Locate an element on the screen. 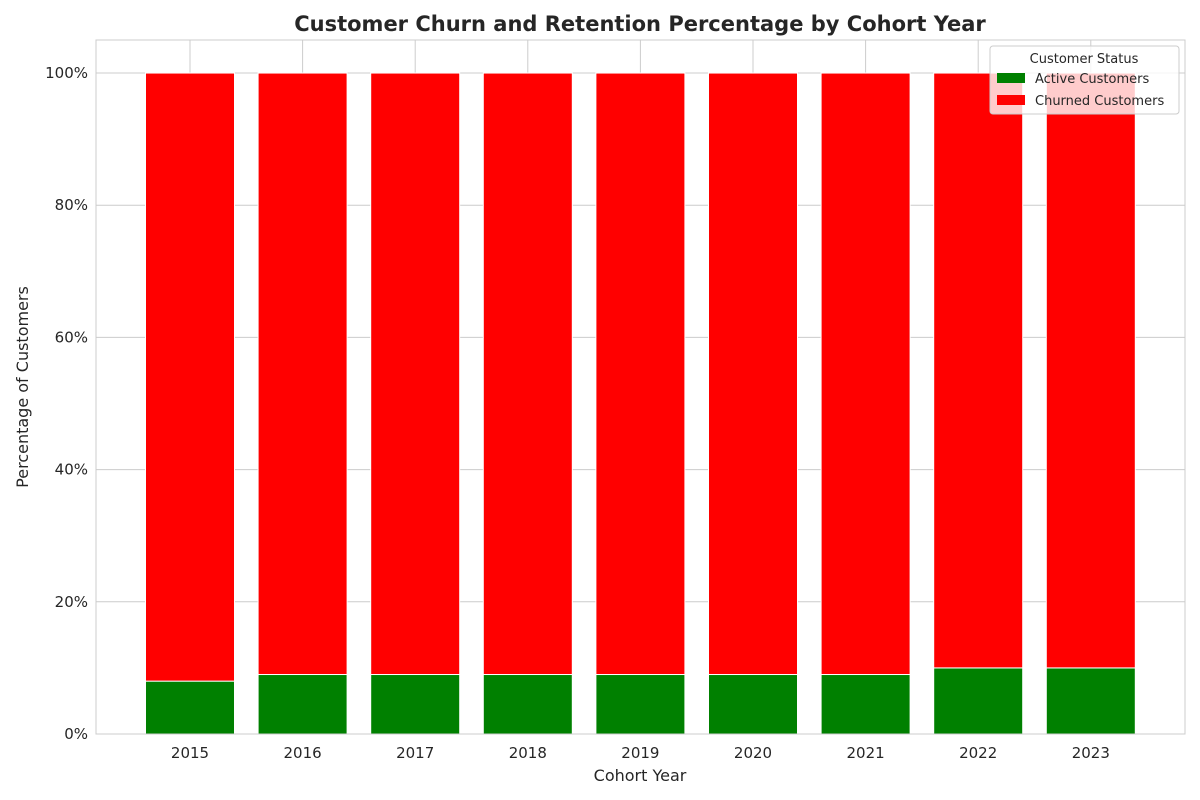 The height and width of the screenshot is (800, 1200). y-tick-label: 80% is located at coordinates (71, 205).